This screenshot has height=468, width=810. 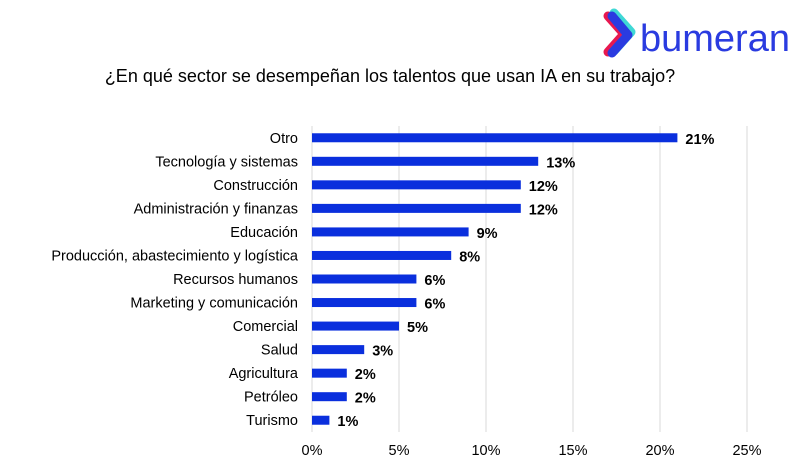 What do you see at coordinates (264, 233) in the screenshot?
I see `category-label: Educación` at bounding box center [264, 233].